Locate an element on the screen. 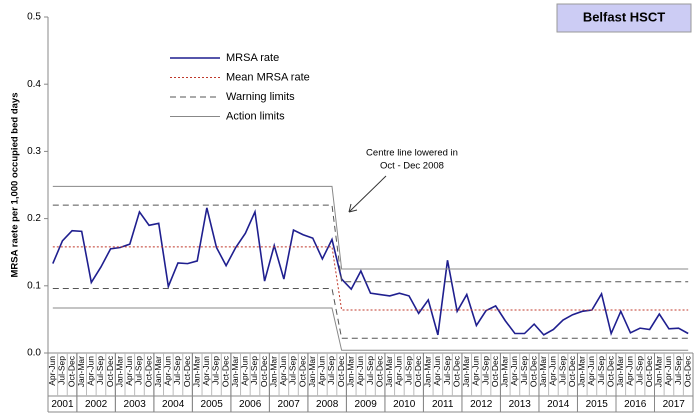 This screenshot has height=414, width=696. legend-label: Action limits is located at coordinates (255, 116).